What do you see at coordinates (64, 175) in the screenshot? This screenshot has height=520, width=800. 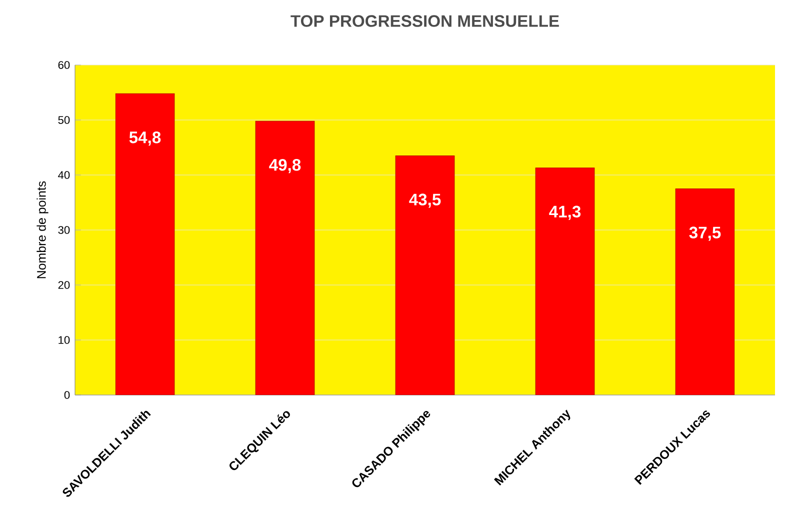 I see `y-tick-label: 40` at bounding box center [64, 175].